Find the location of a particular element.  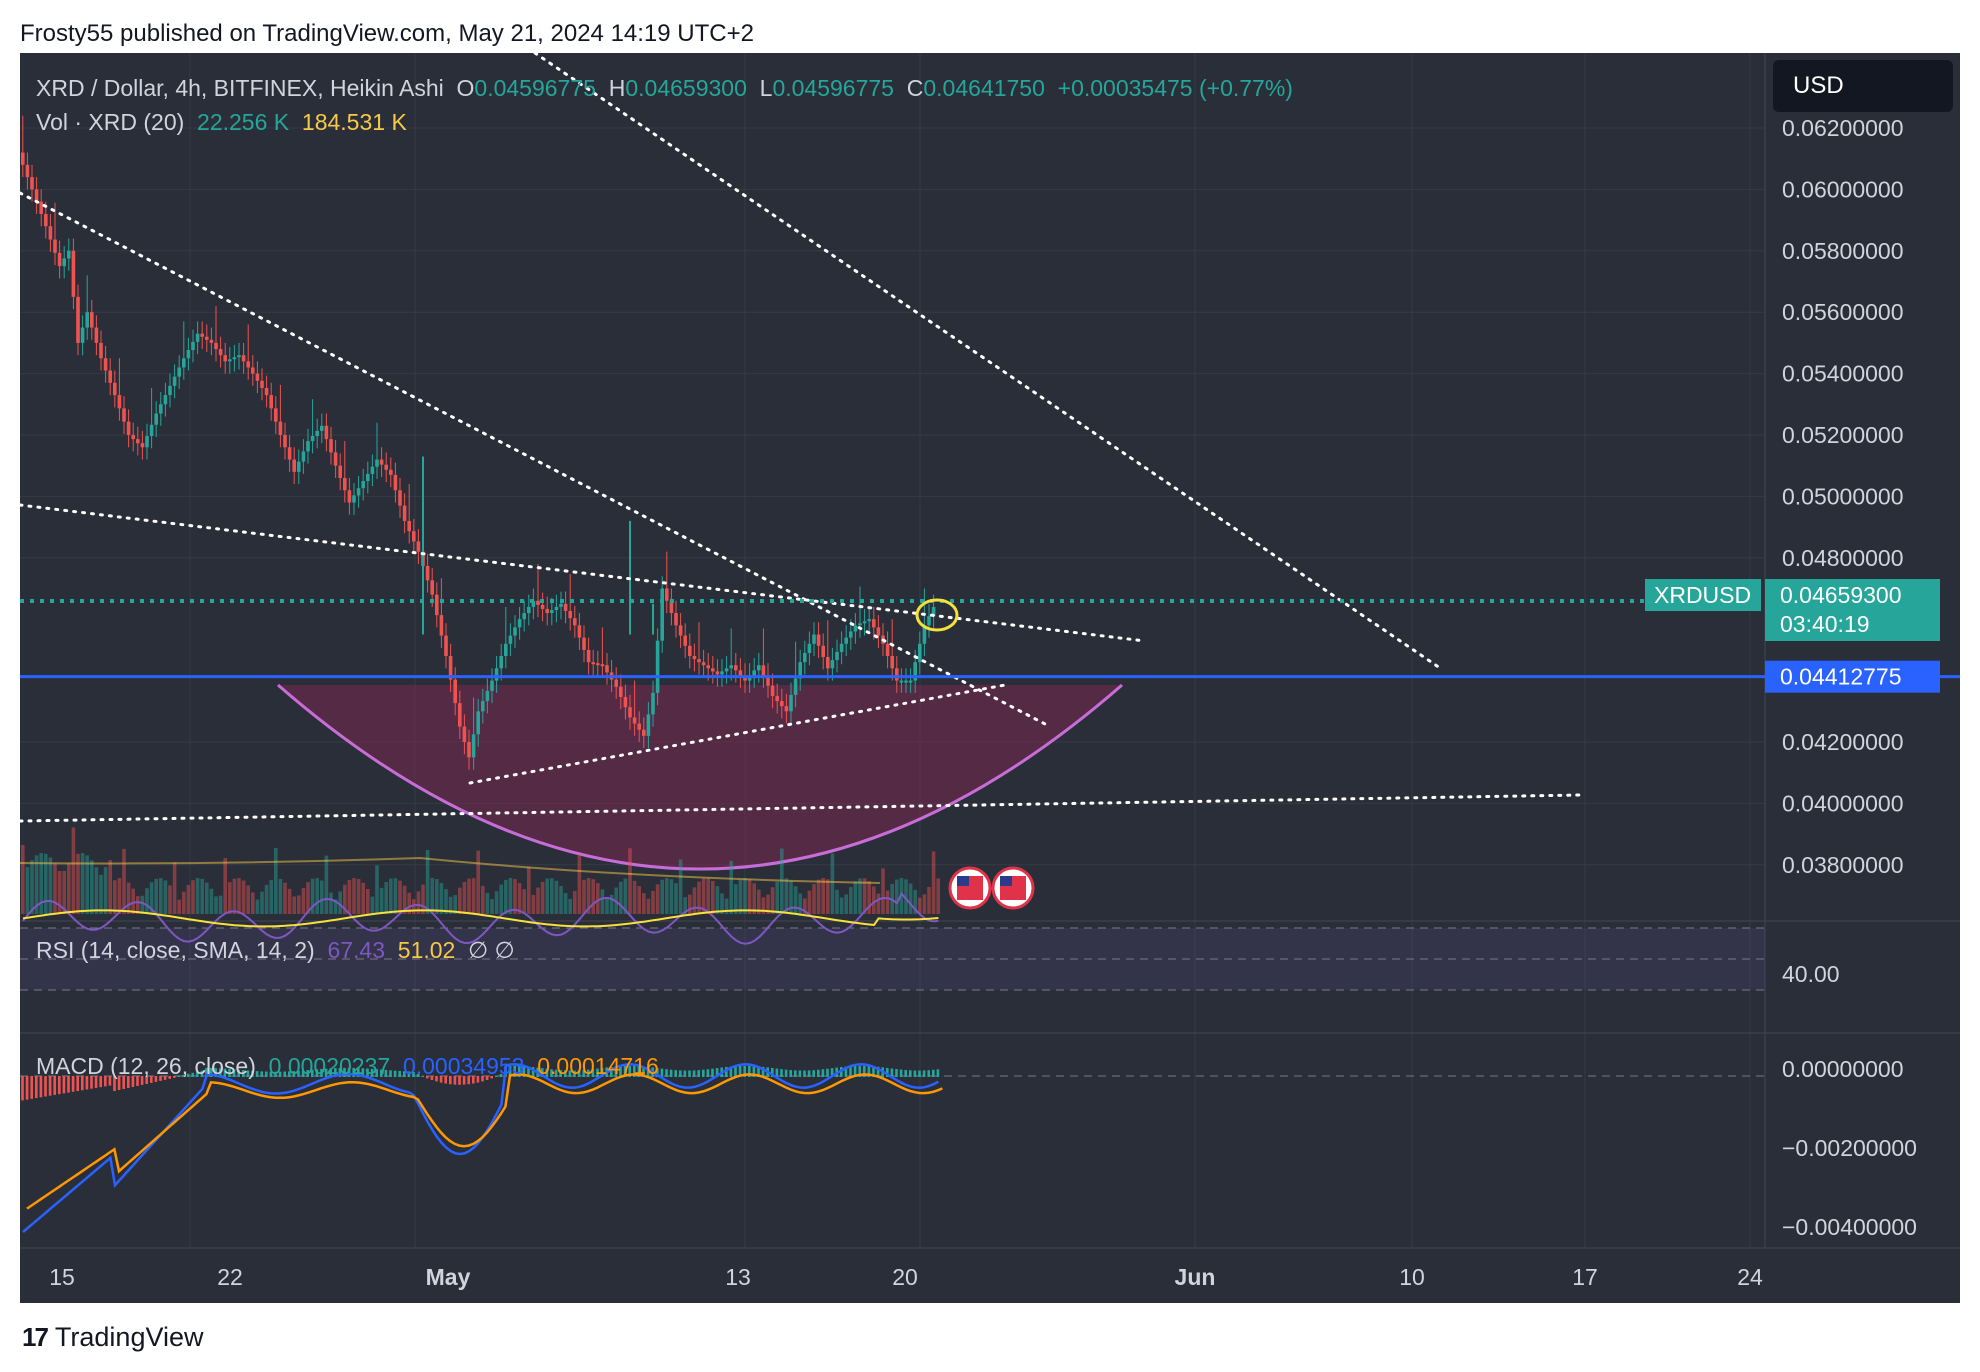

legend-close-value: 0.04641750 is located at coordinates (984, 88).